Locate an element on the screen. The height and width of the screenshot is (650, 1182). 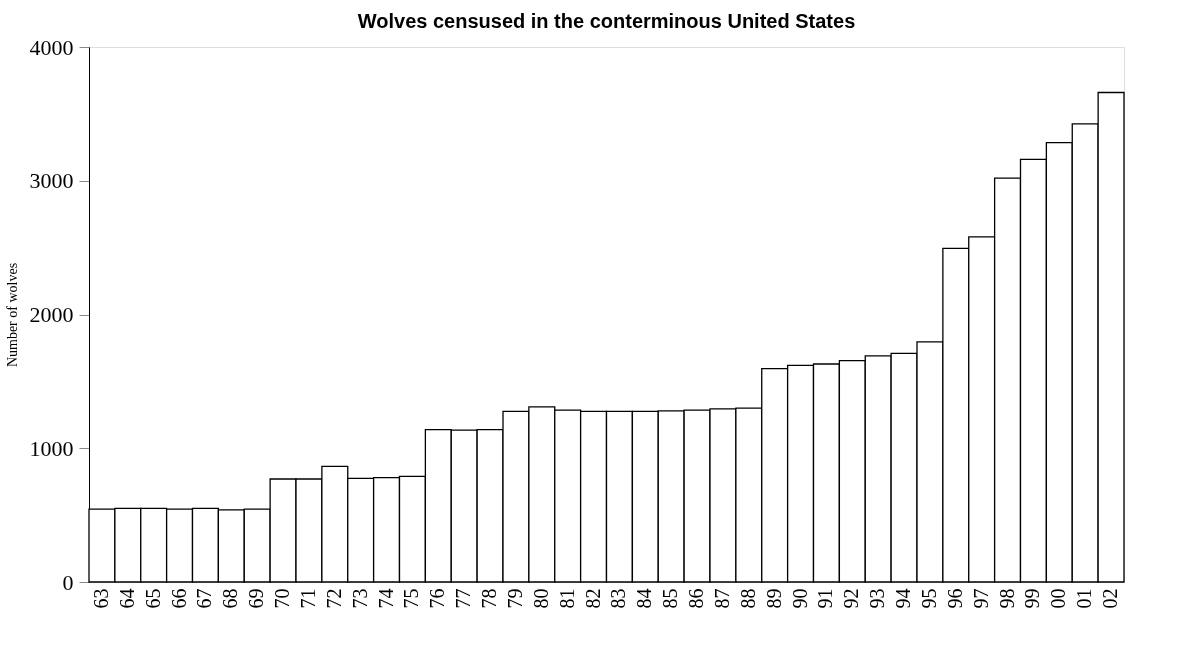
x-tick-label: 70 is located at coordinates (282, 598).